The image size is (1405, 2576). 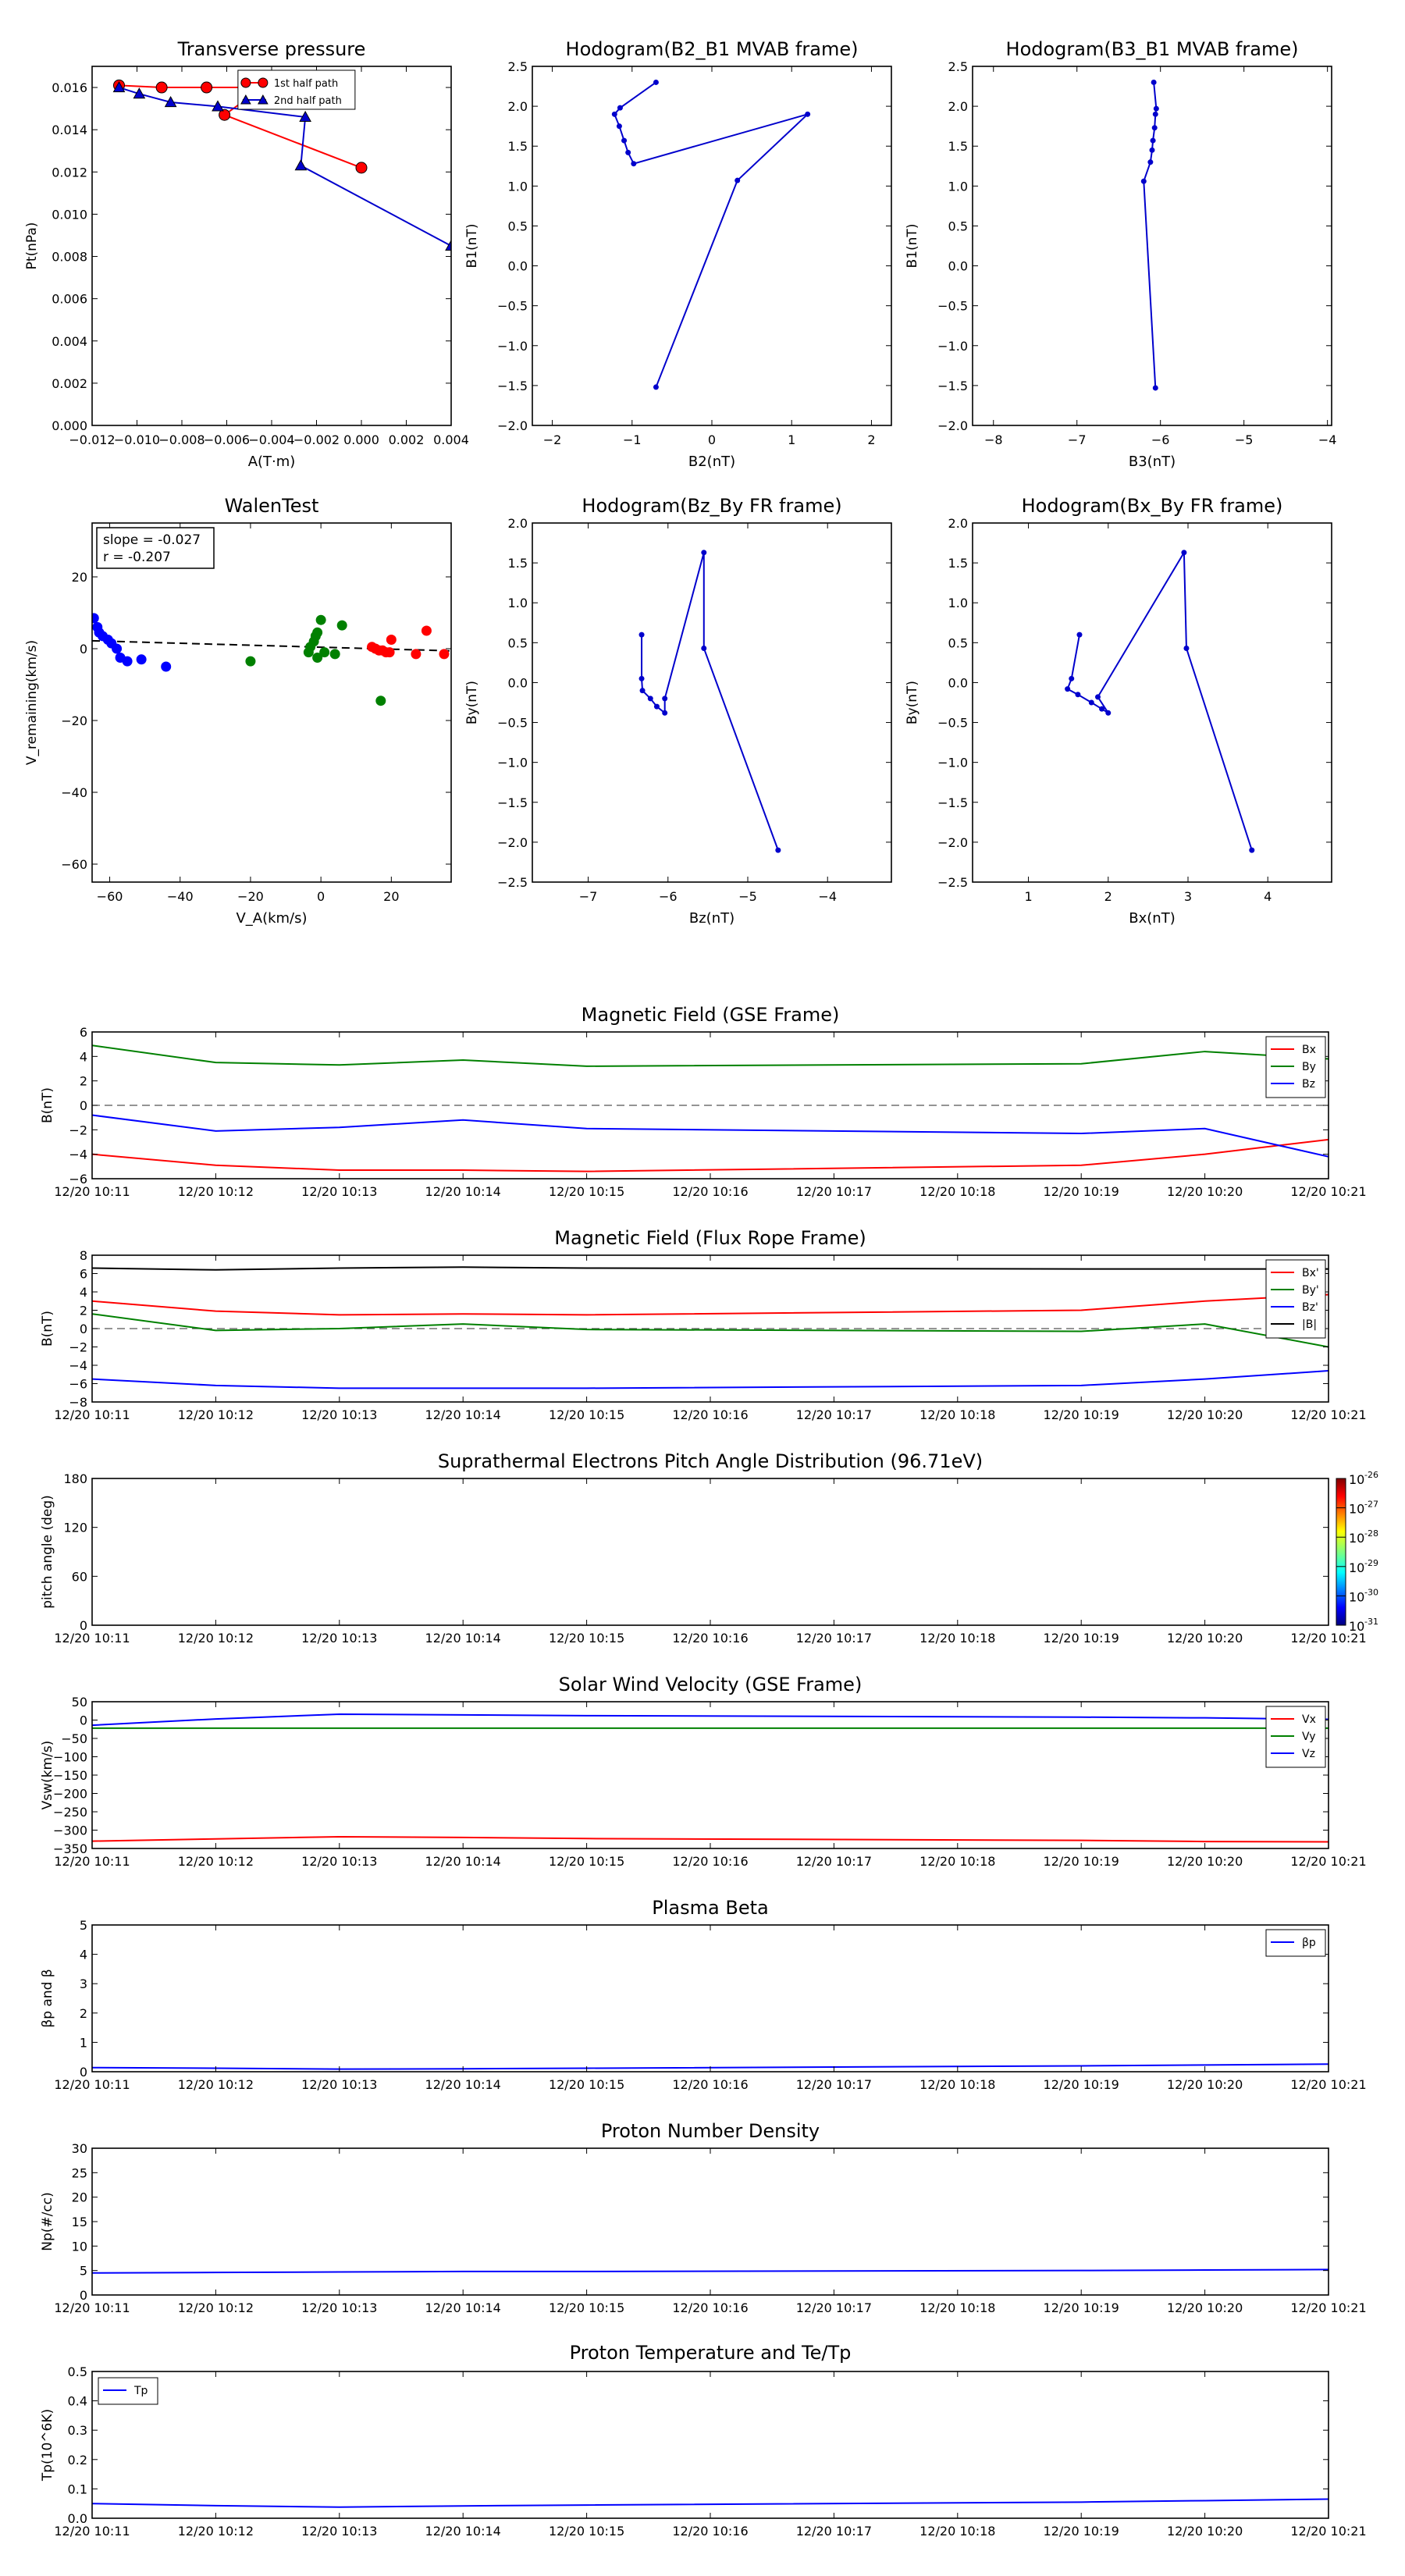 I want to click on chart-title: Transverse pressure, so click(x=271, y=49).